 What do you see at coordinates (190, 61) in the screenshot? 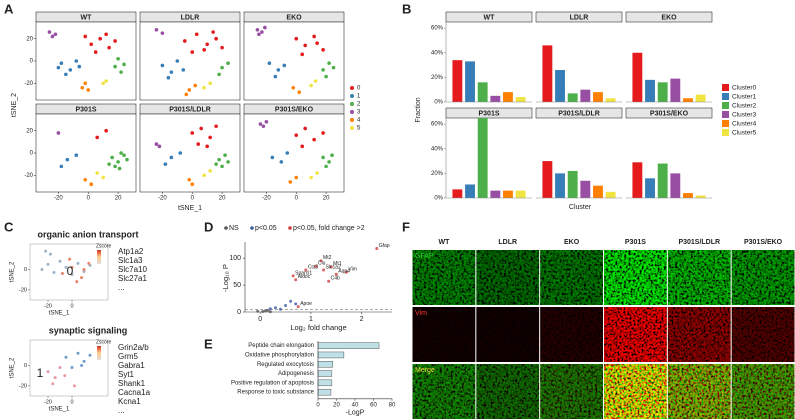
I see `plot-frame` at bounding box center [190, 61].